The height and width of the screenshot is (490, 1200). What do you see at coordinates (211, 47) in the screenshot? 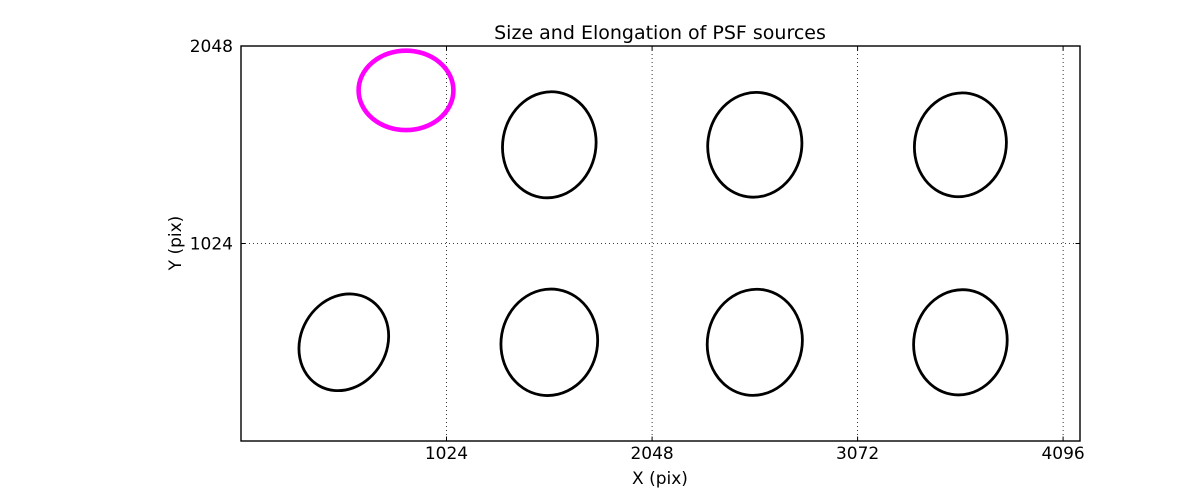
I see `y-tick-label-2048: 2048` at bounding box center [211, 47].